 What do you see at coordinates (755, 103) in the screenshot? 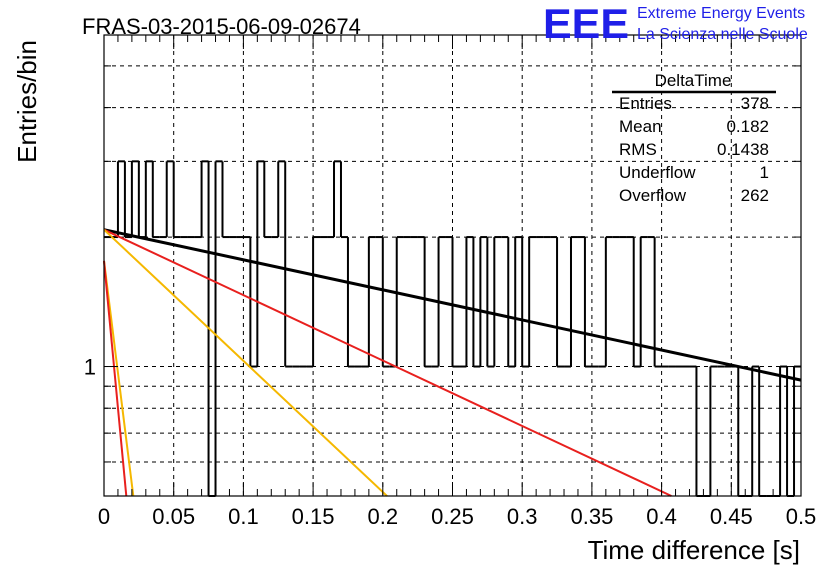
I see `stats-value-entries: 378` at bounding box center [755, 103].